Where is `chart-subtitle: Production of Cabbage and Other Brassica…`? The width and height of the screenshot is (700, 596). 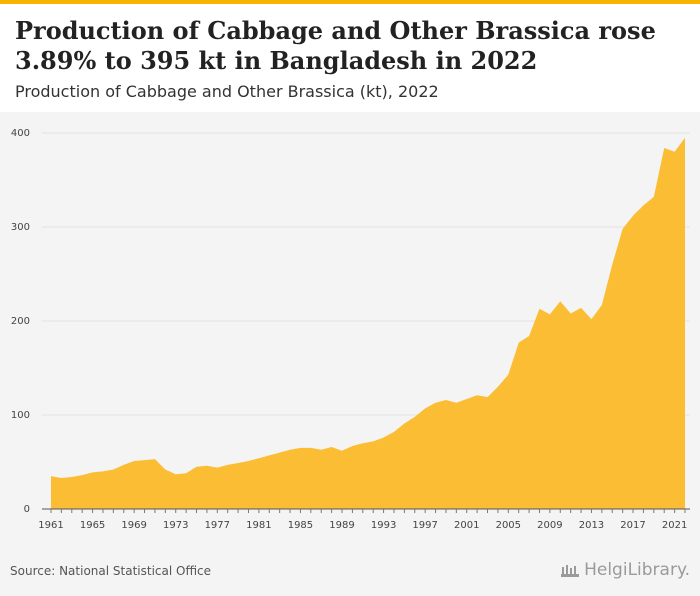
chart-subtitle: Production of Cabbage and Other Brassica… is located at coordinates (227, 91).